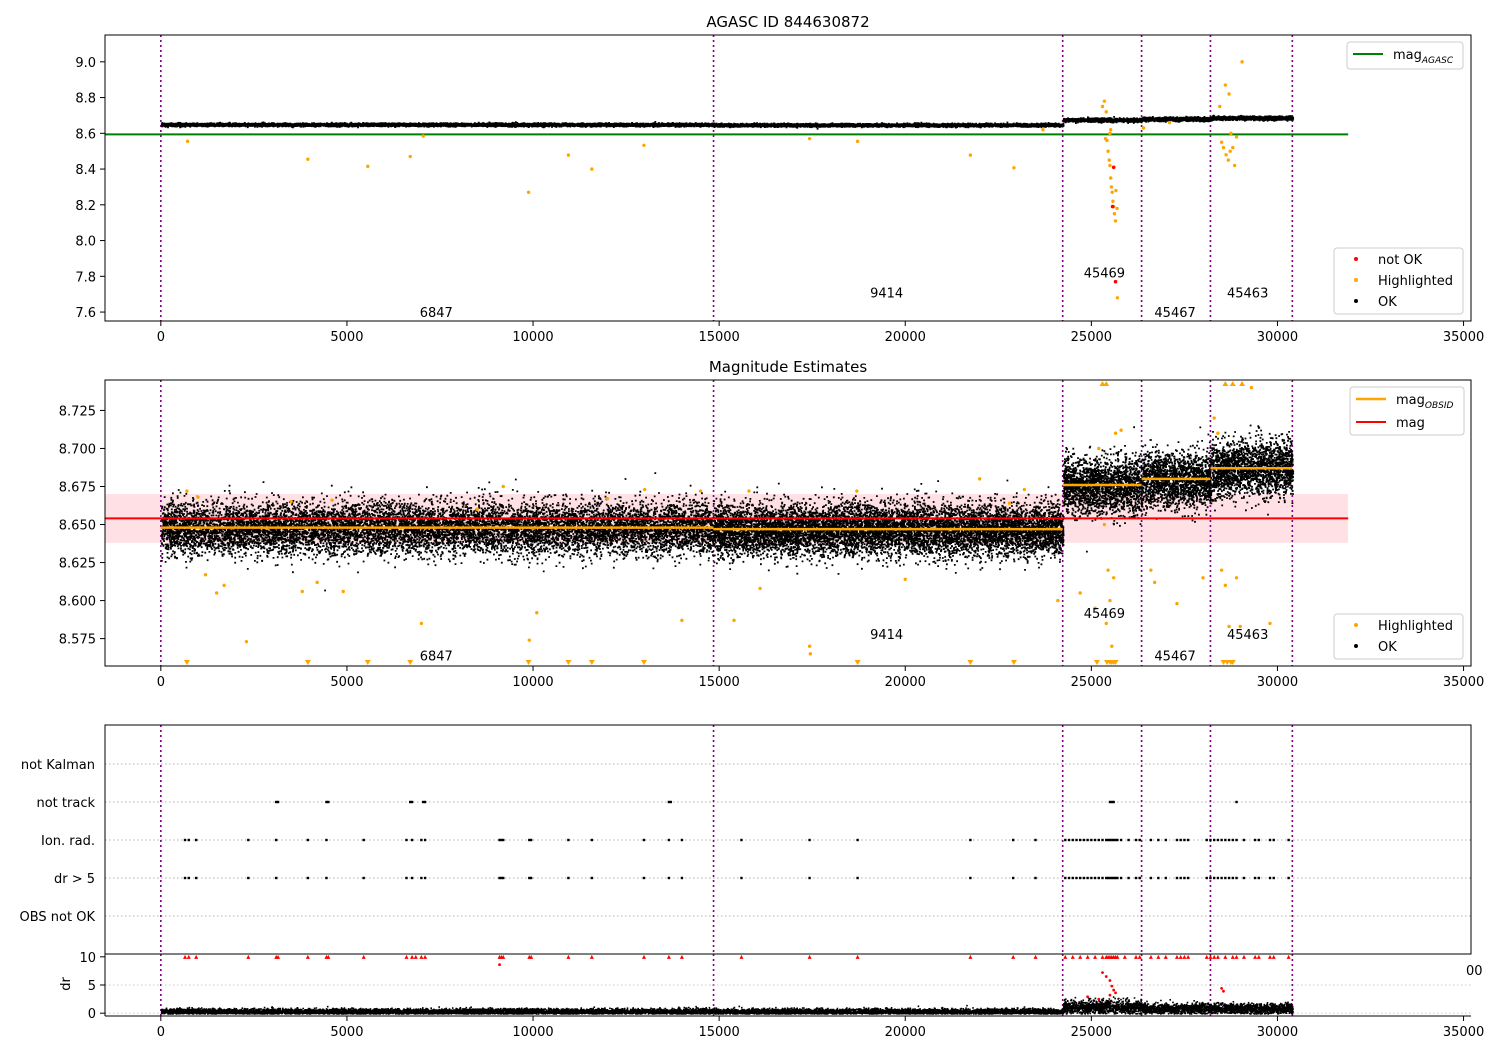  What do you see at coordinates (1425, 402) in the screenshot?
I see `legend-label-mag-obsid: magOBSID` at bounding box center [1425, 402].